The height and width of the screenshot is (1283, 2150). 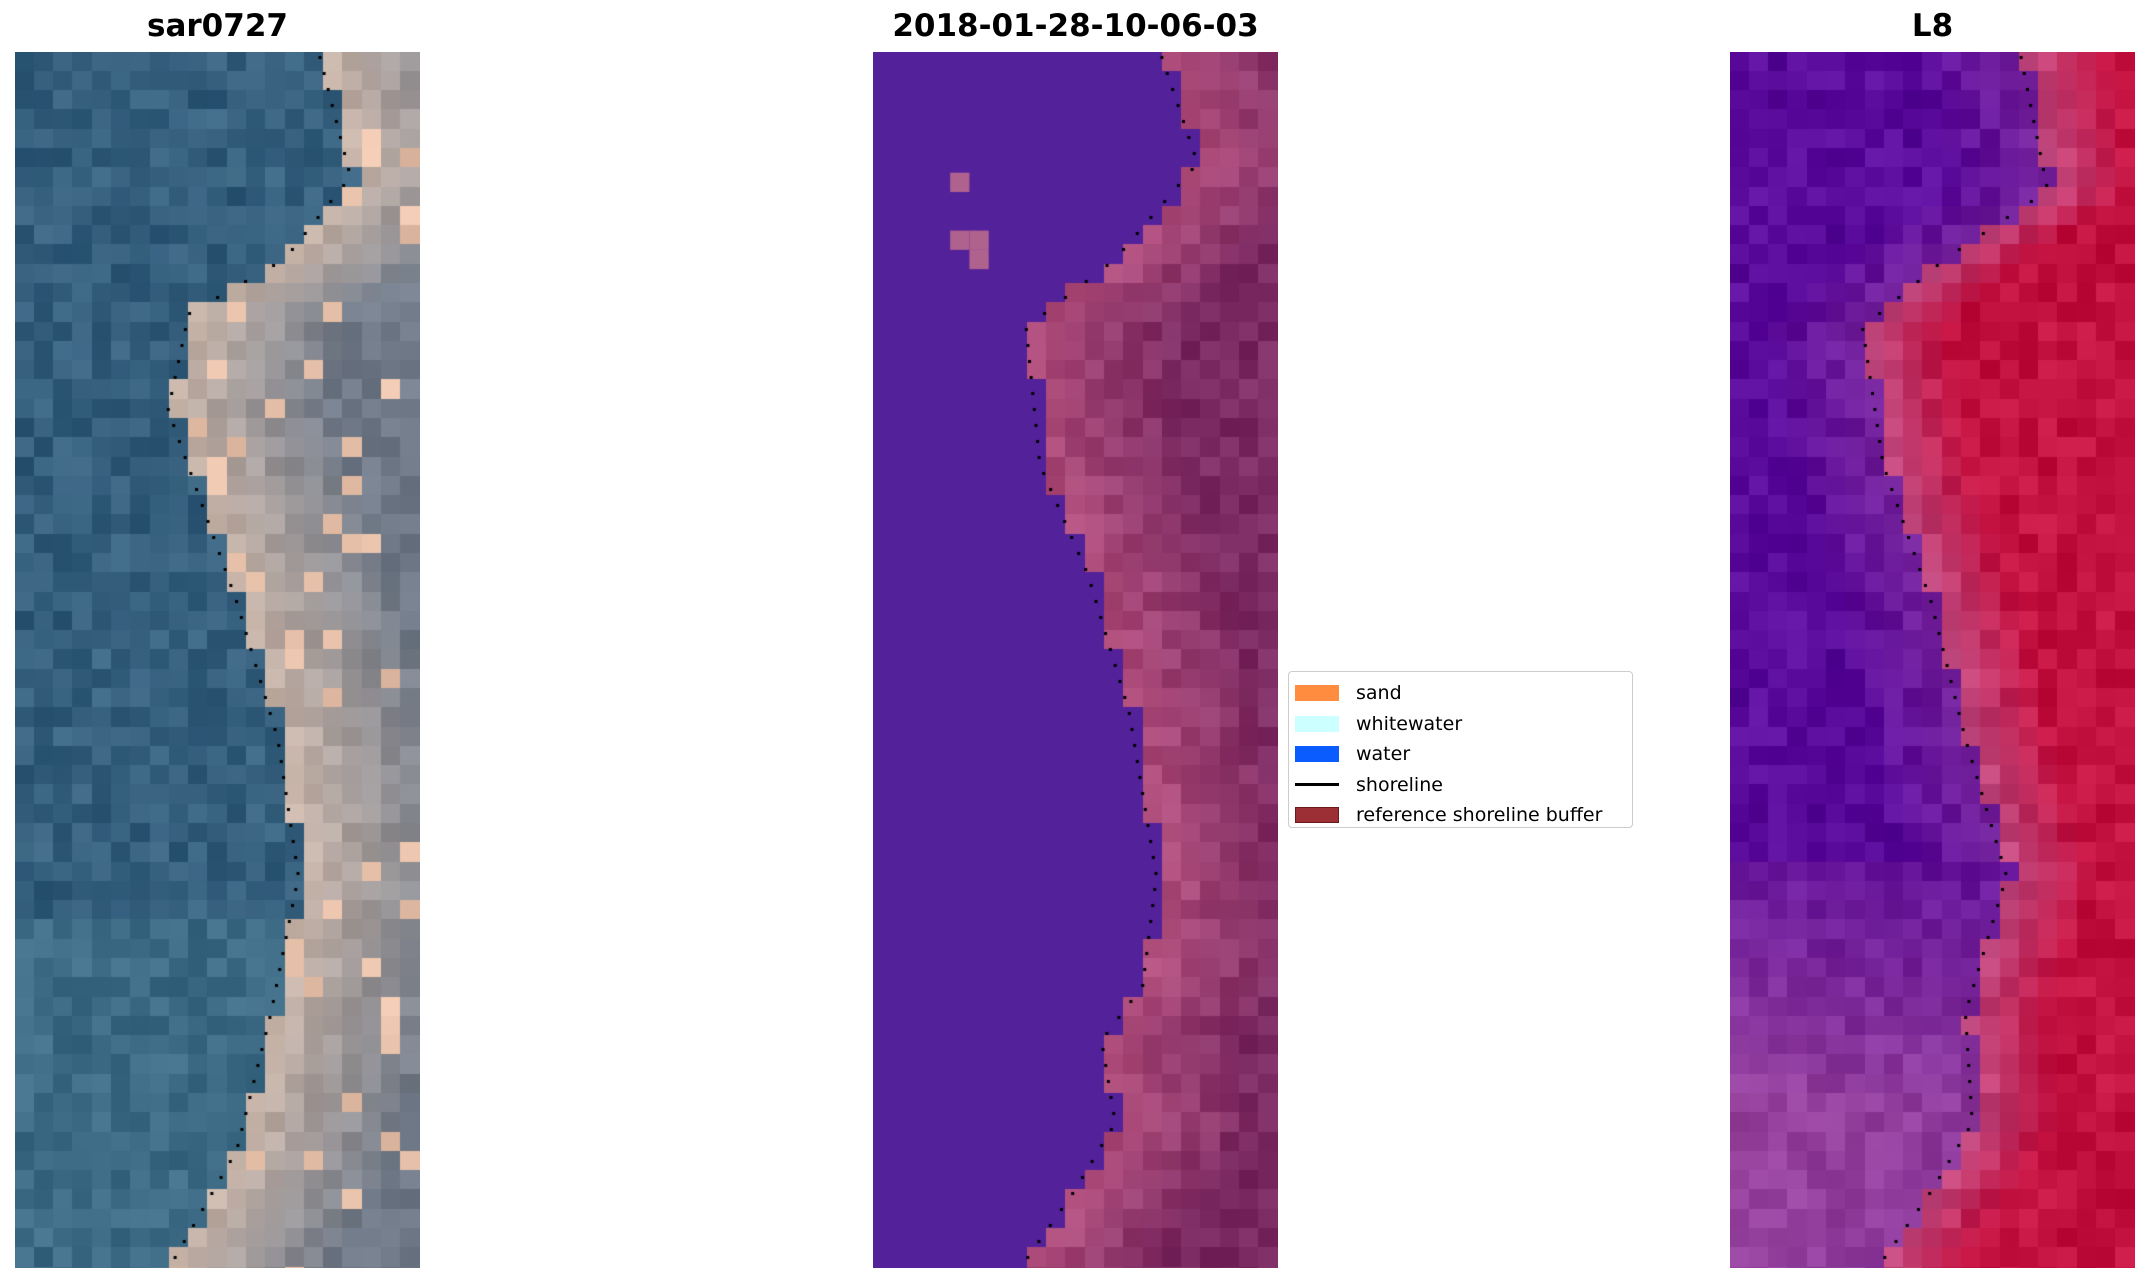 What do you see at coordinates (1409, 723) in the screenshot?
I see `legend-label: whitewater` at bounding box center [1409, 723].